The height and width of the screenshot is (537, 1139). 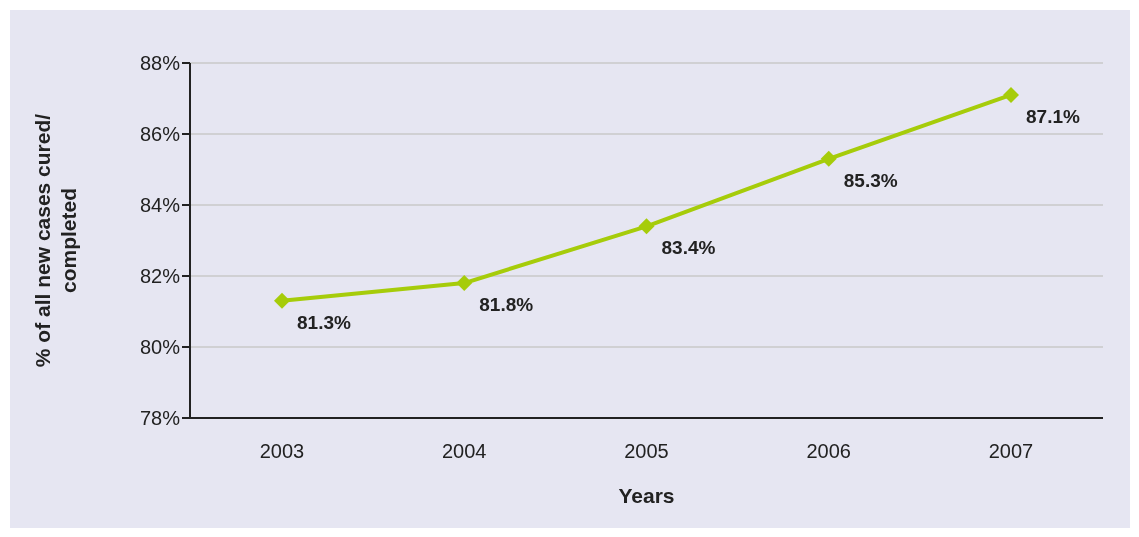 What do you see at coordinates (464, 451) in the screenshot?
I see `x-tick-label: 2004` at bounding box center [464, 451].